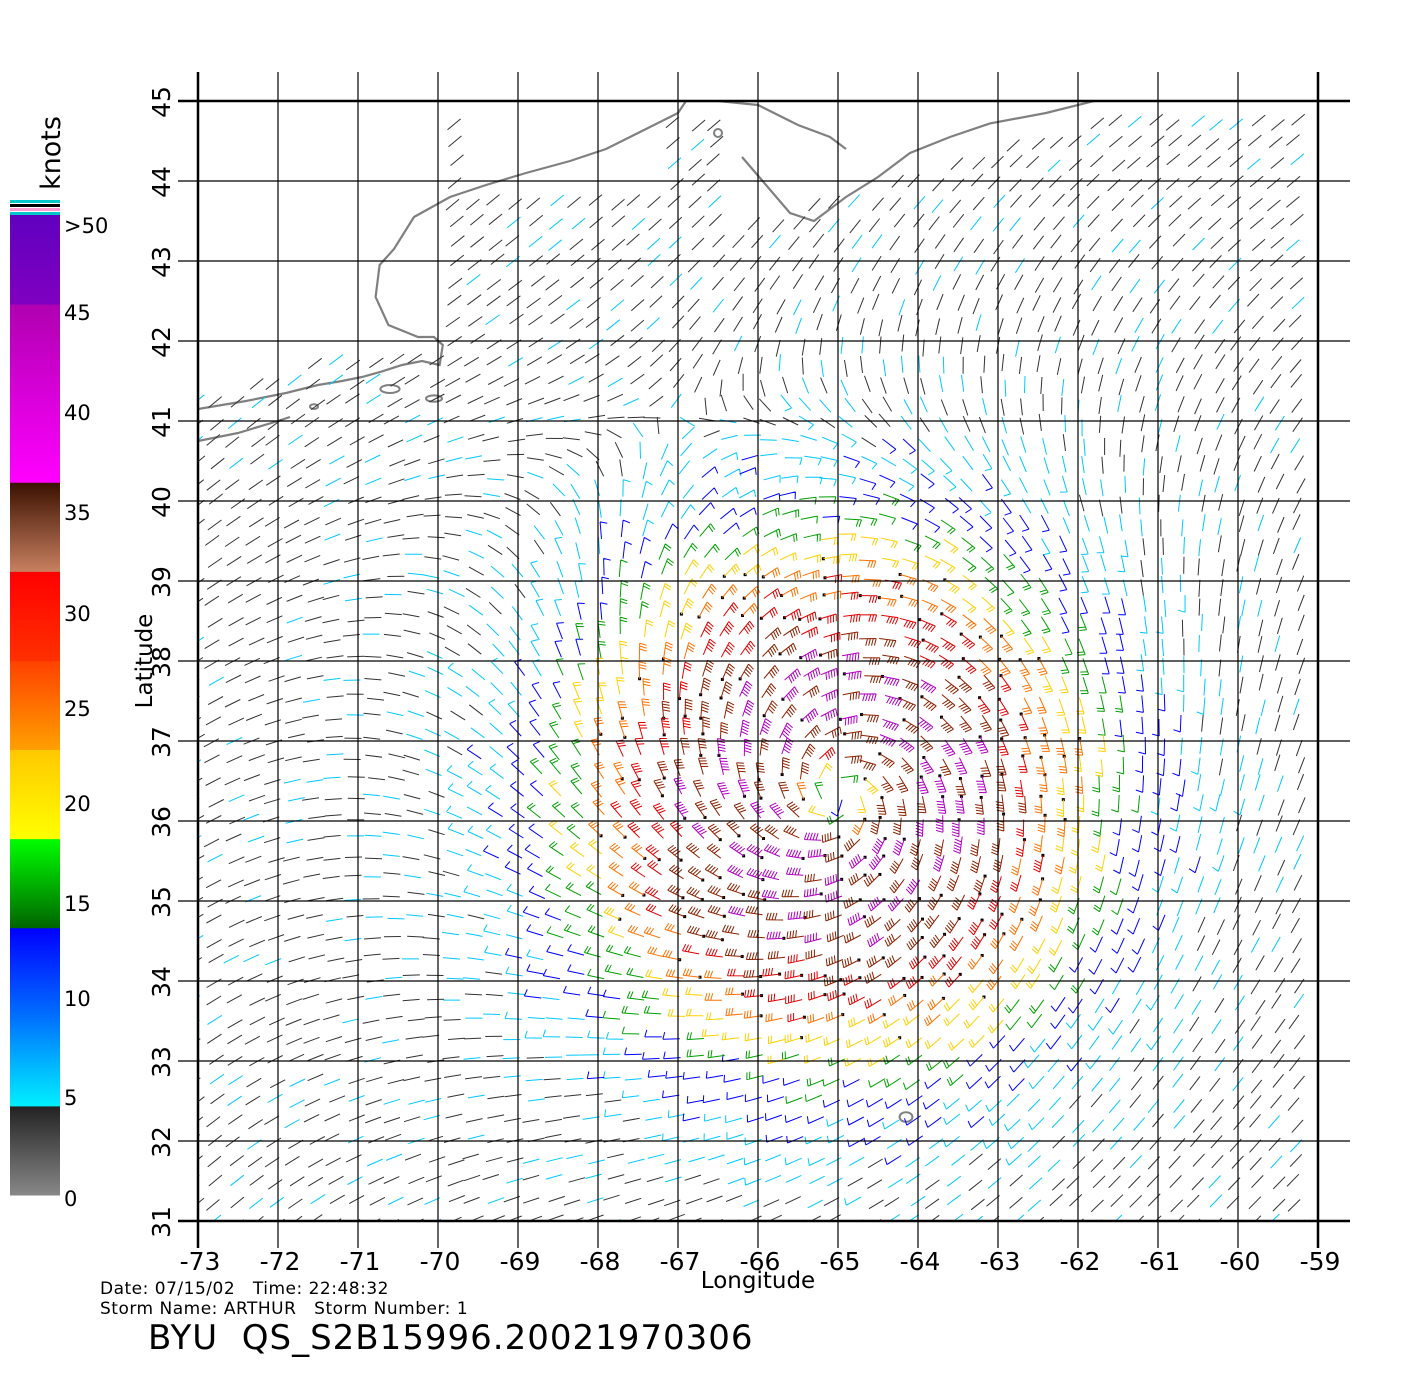  I want to click on wind-speed-colorbar: >50 45 40 35 30 25 20 15 10 5 0, so click(59, 705).